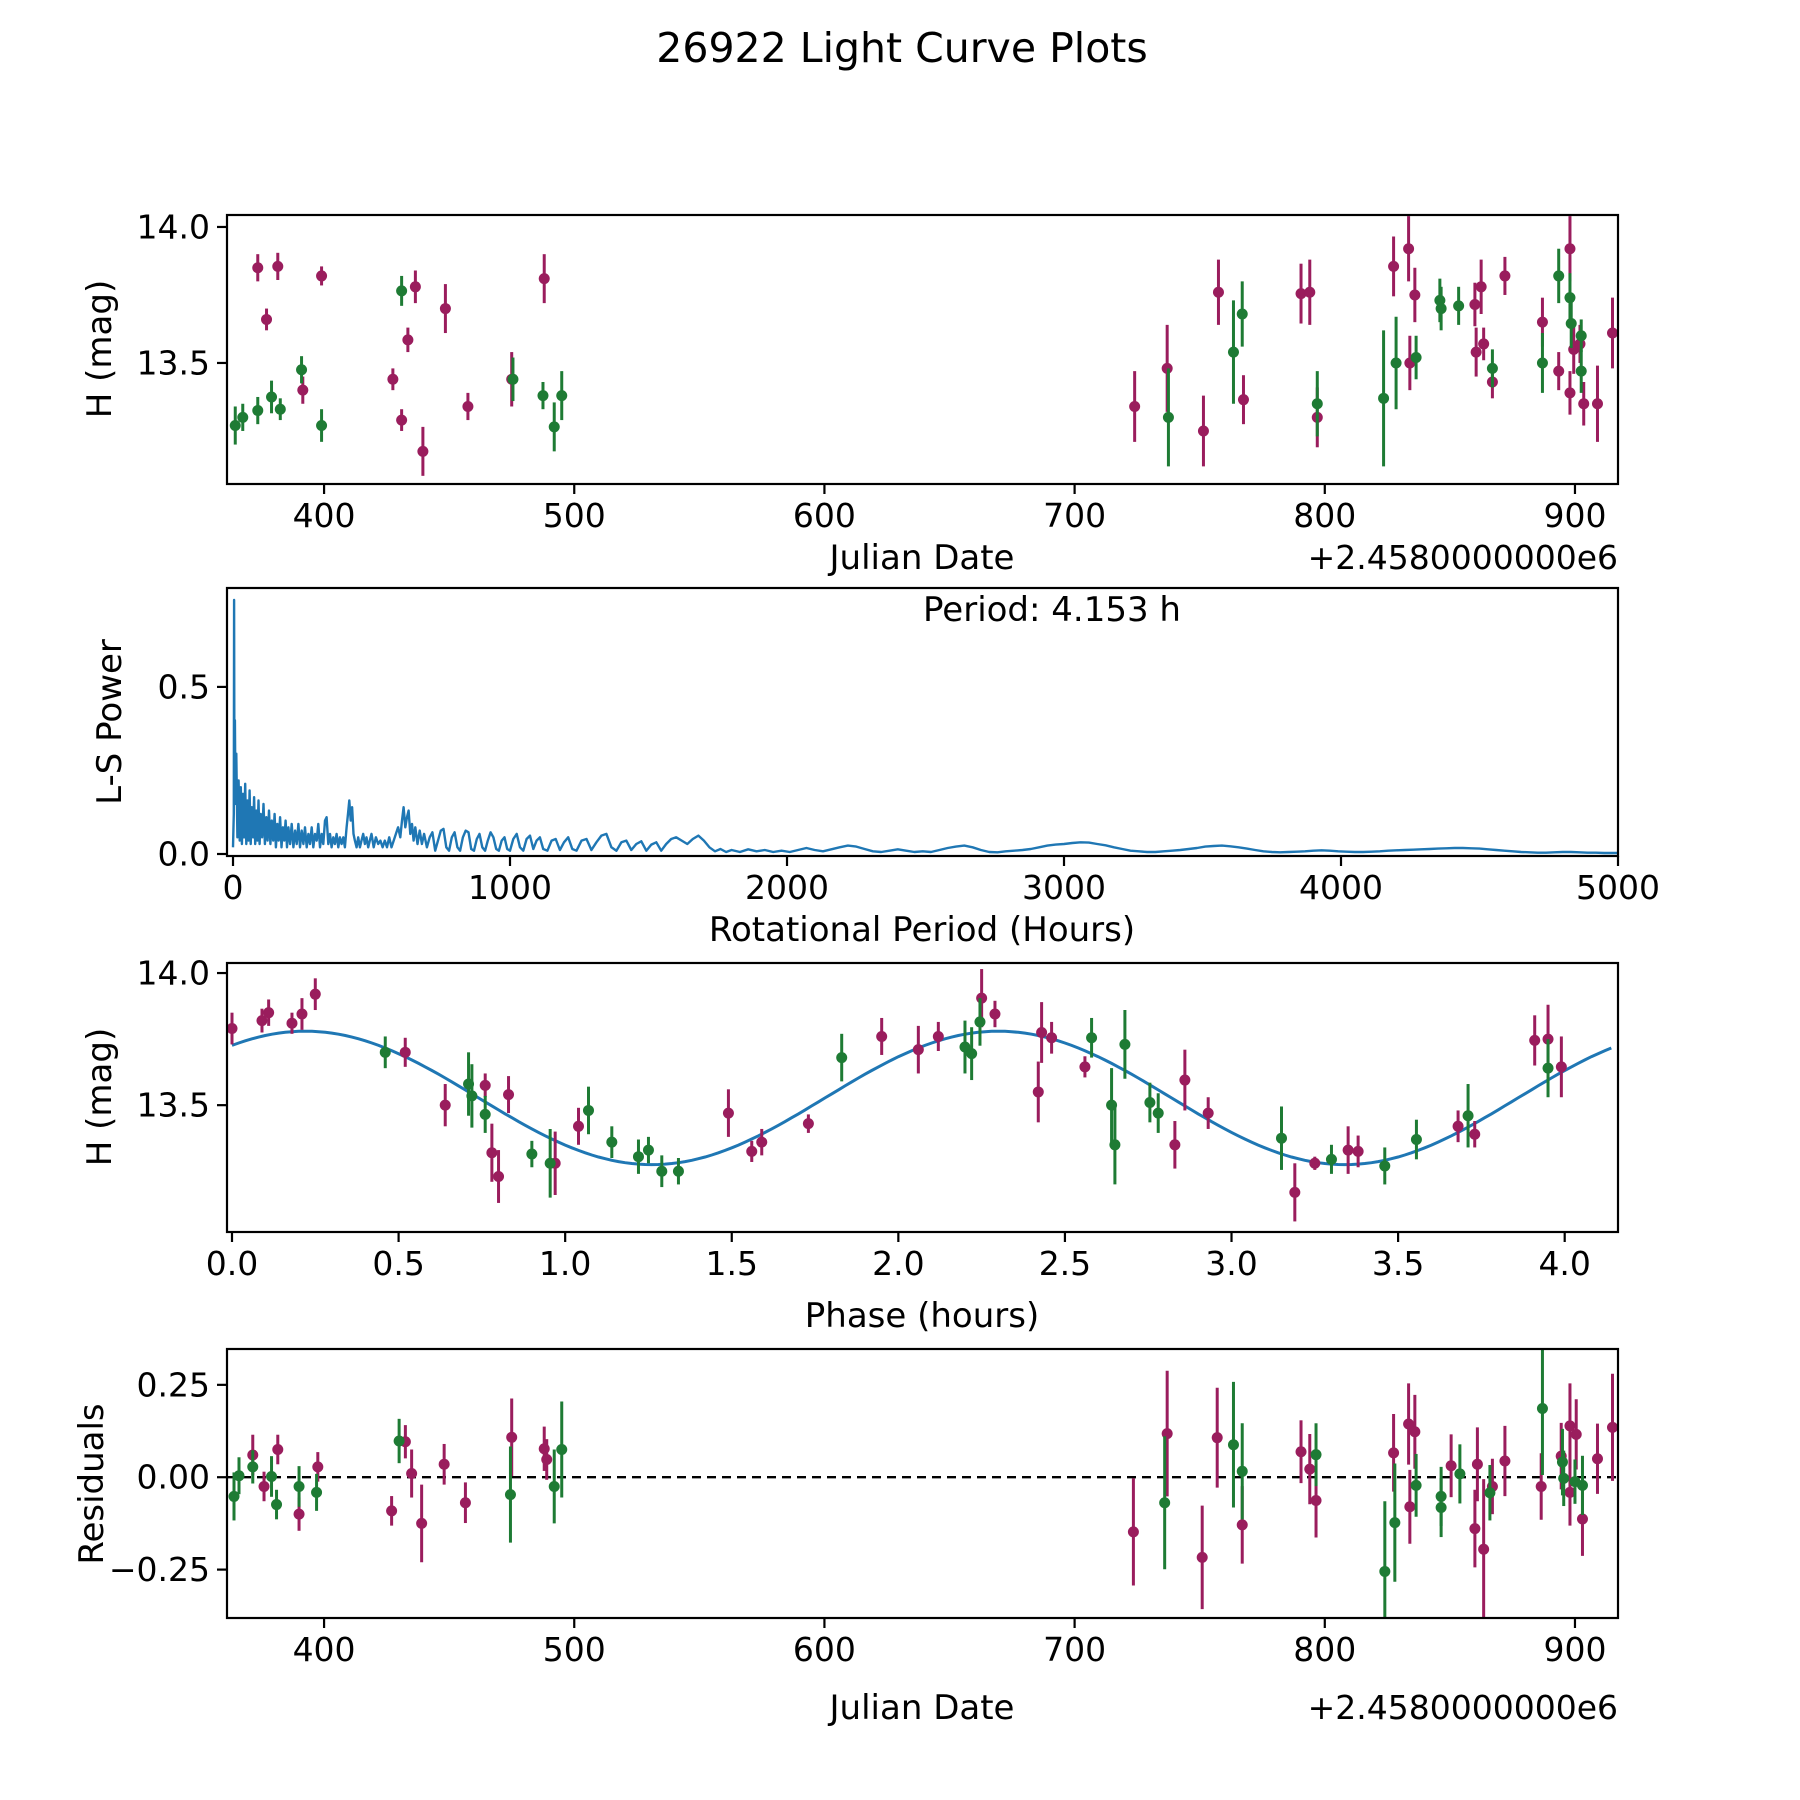 This screenshot has width=1800, height=1800. What do you see at coordinates (324, 1649) in the screenshot?
I see `x-tick-label: 400` at bounding box center [324, 1649].